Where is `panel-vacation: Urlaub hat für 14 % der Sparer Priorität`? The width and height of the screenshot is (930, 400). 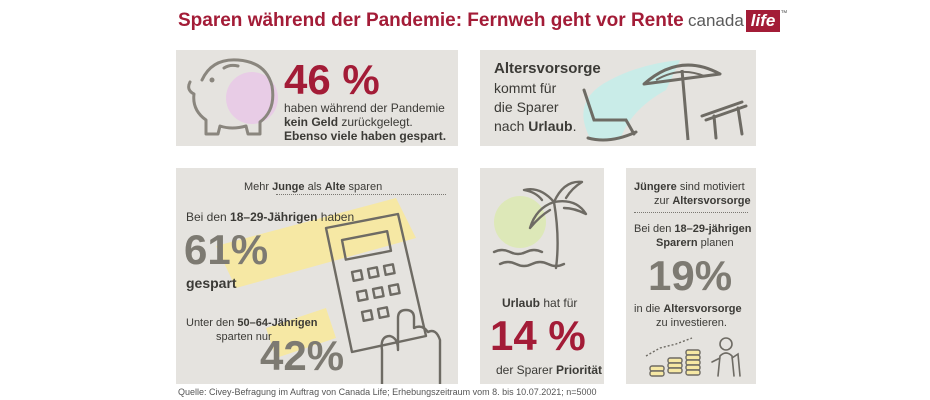
panel-vacation: Urlaub hat für 14 % der Sparer Priorität is located at coordinates (542, 276).